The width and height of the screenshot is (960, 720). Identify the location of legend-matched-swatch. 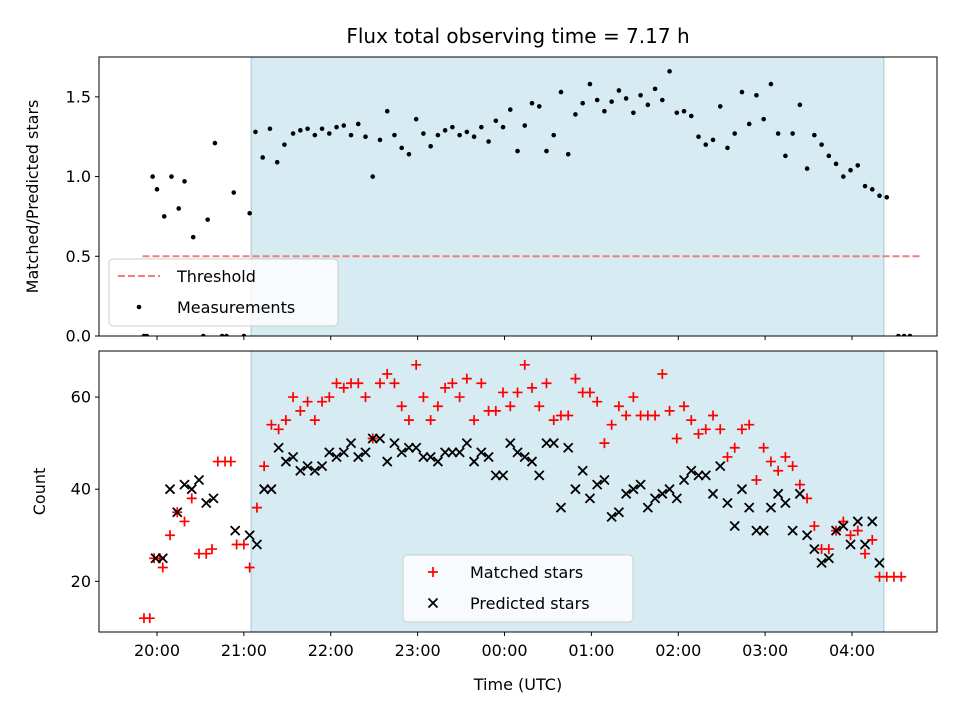
(433, 572).